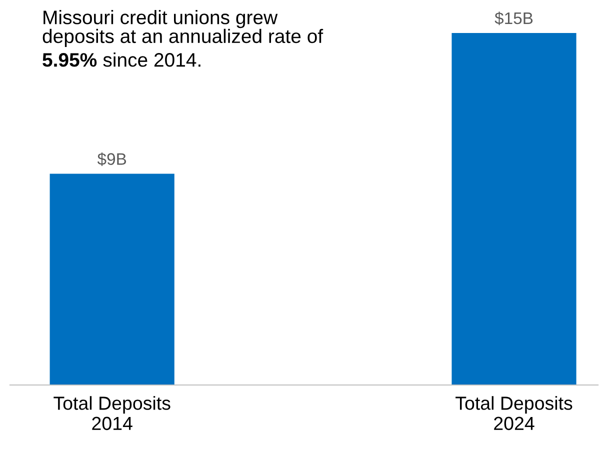 This screenshot has height=452, width=608. Describe the element at coordinates (183, 28) in the screenshot. I see `annotation: Missouri credit unions grew deposits at an annualized rate of` at that location.